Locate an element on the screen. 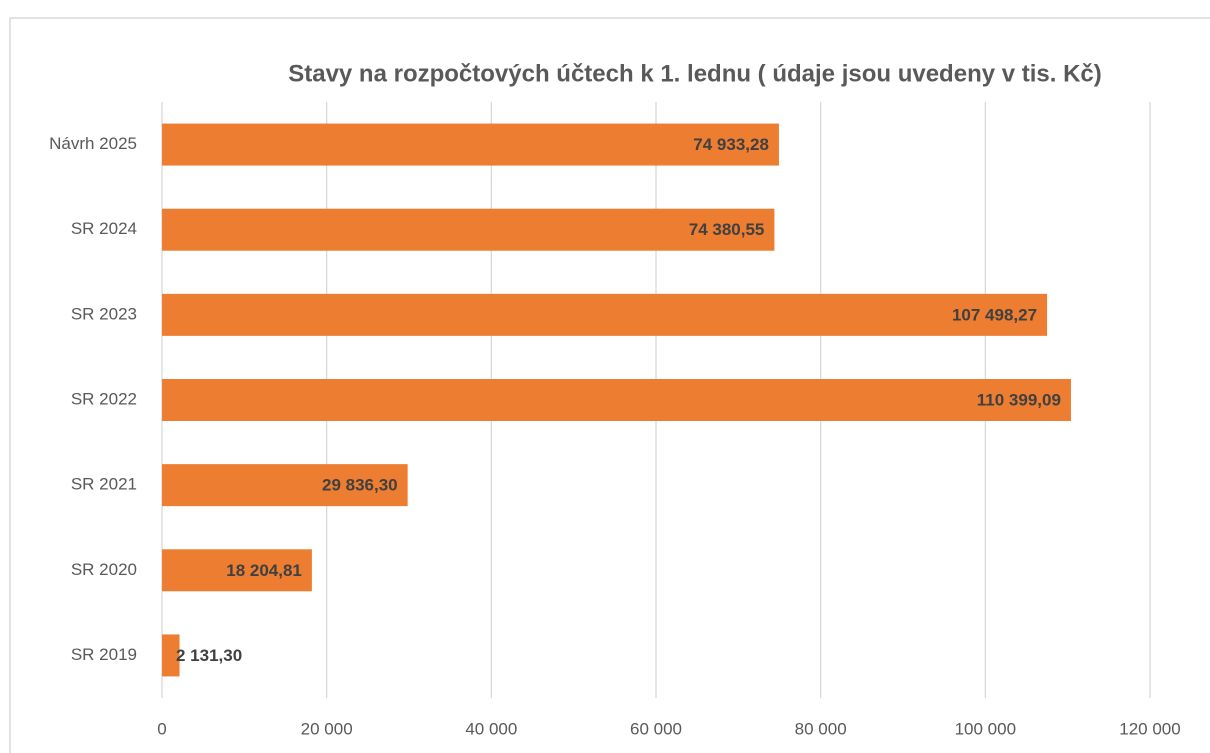  y-tick-label: SR 2022 is located at coordinates (104, 398).